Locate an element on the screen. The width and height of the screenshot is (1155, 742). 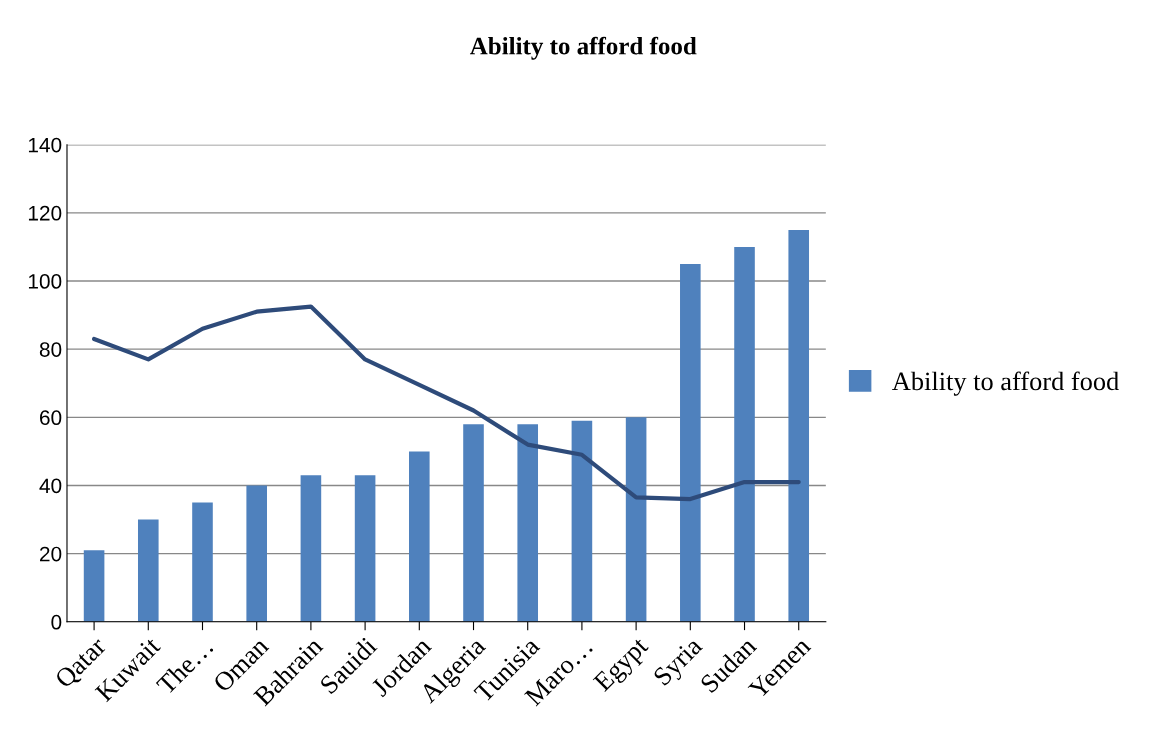
y-tick-label: 140 is located at coordinates (45, 145).